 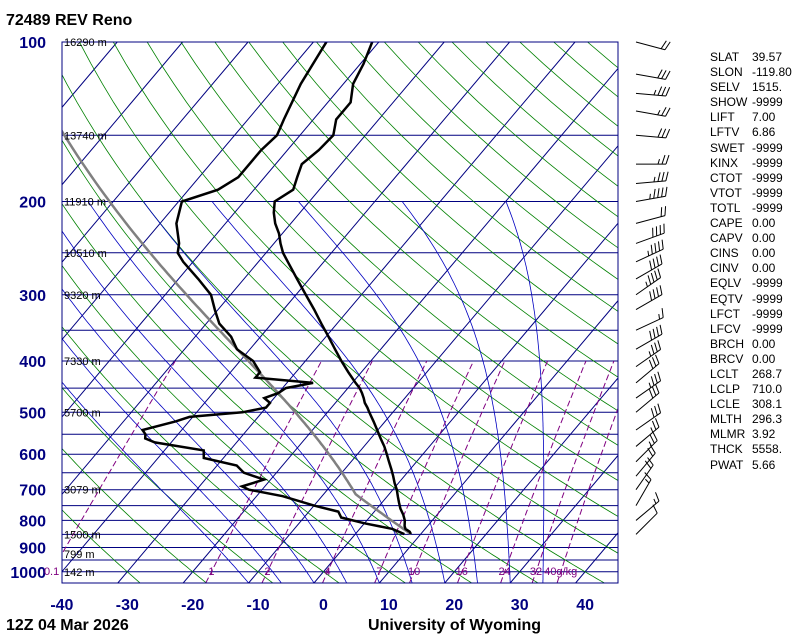 I want to click on index-row: MLMR 3.92, so click(x=754, y=434).